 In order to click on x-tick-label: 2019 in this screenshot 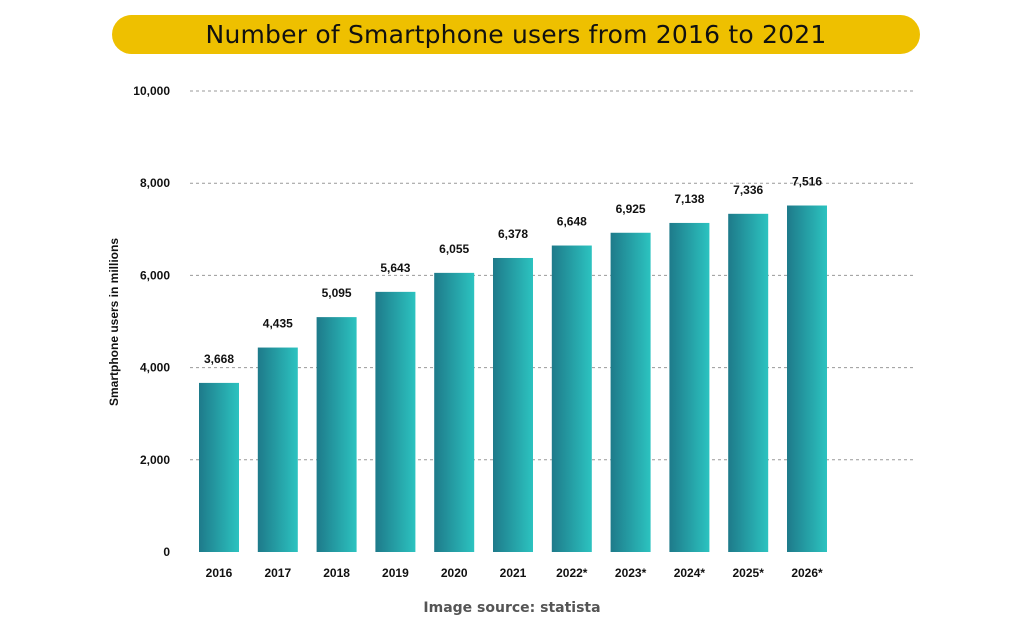, I will do `click(395, 573)`.